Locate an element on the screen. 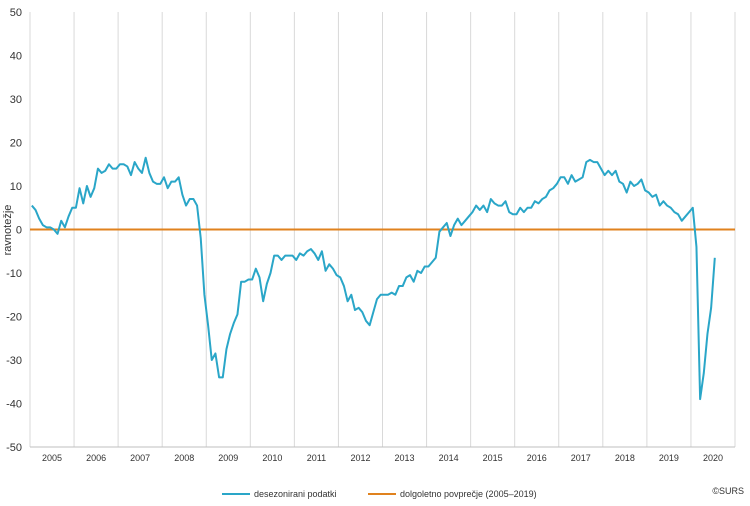  x-tick-label: 2019 is located at coordinates (669, 458).